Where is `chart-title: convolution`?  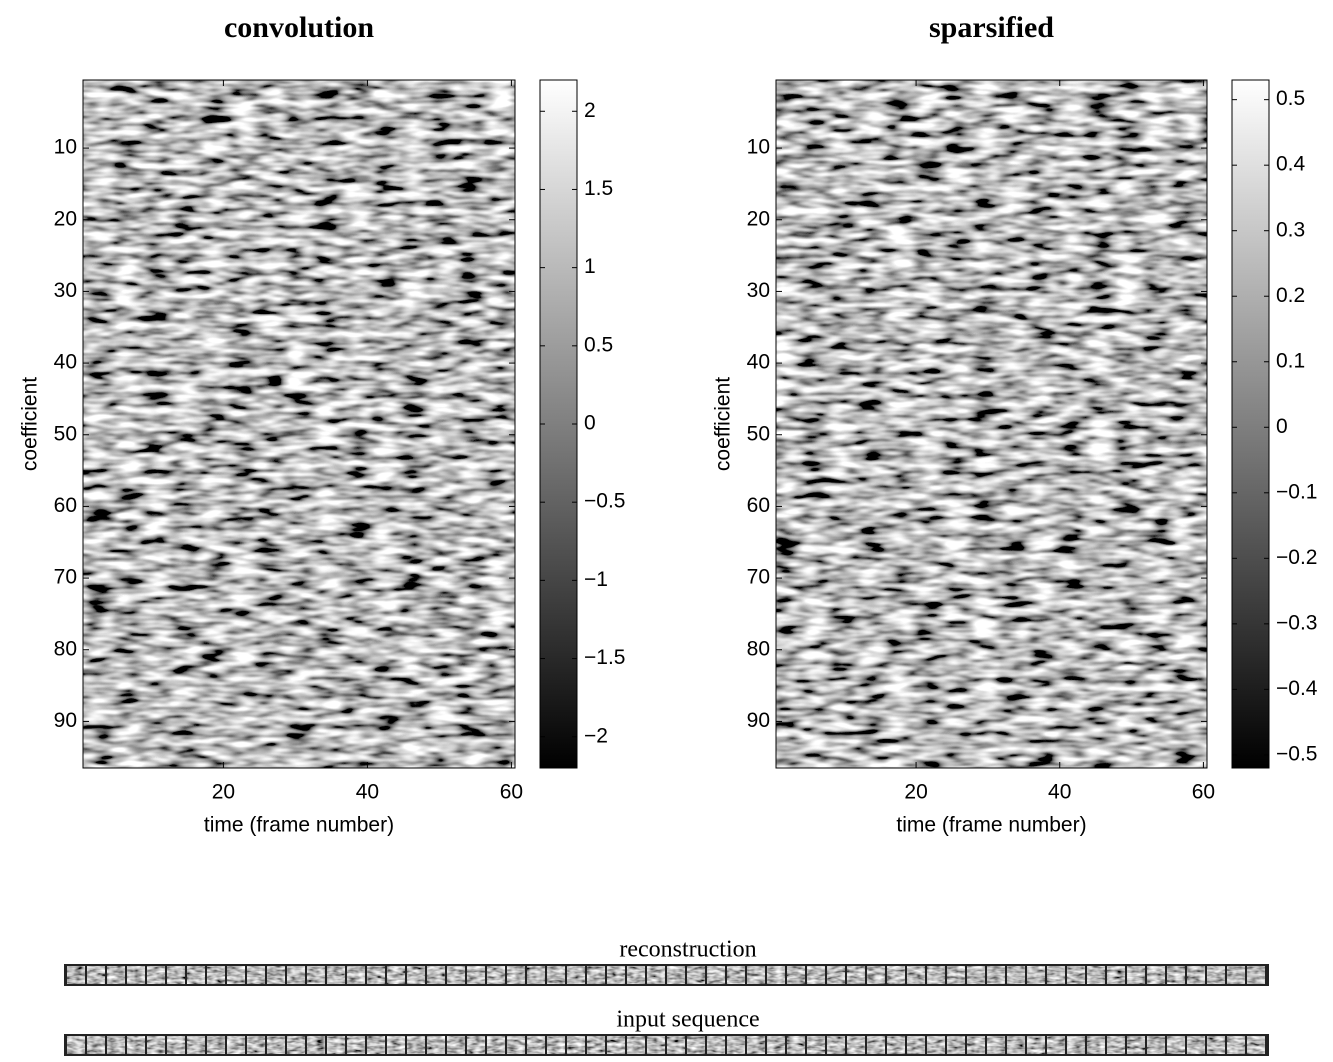
chart-title: convolution is located at coordinates (299, 27).